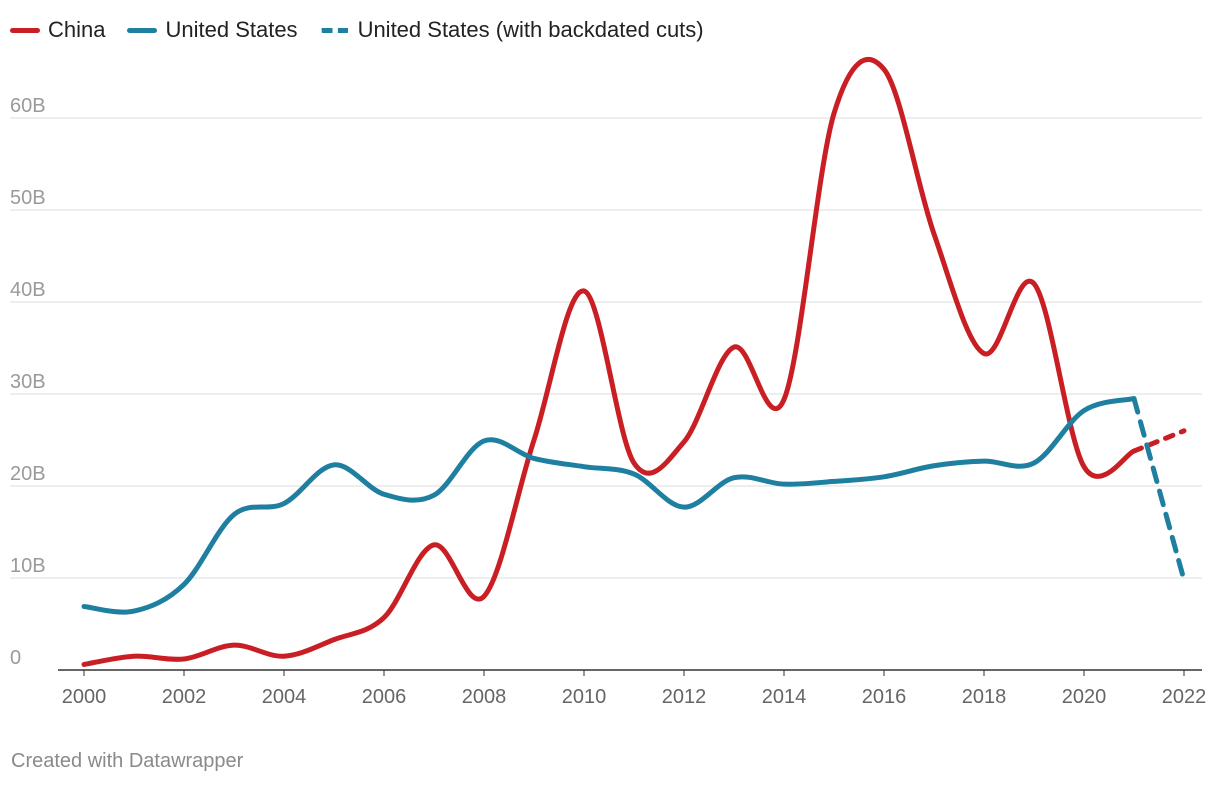 This screenshot has width=1220, height=786. I want to click on series-line-united-states-with-backdated-cuts, so click(1159, 489).